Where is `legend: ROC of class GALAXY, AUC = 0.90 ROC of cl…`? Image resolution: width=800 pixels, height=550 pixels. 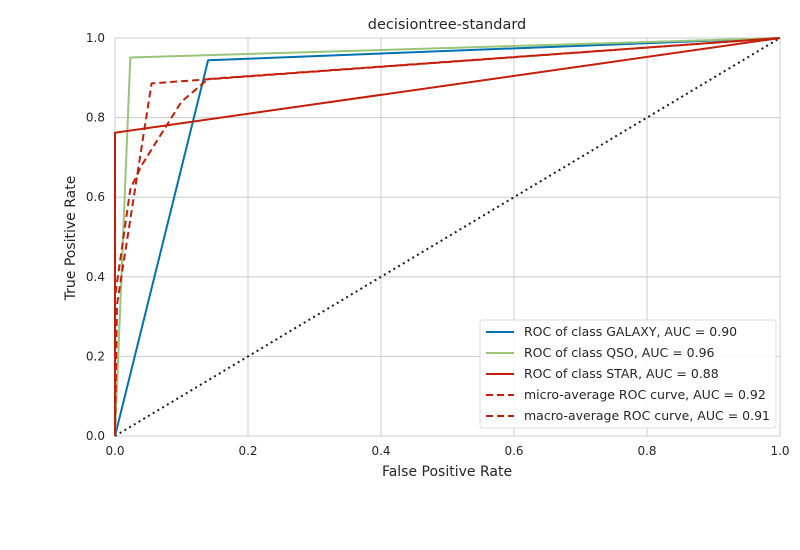
legend: ROC of class GALAXY, AUC = 0.90 ROC of cl… is located at coordinates (628, 374).